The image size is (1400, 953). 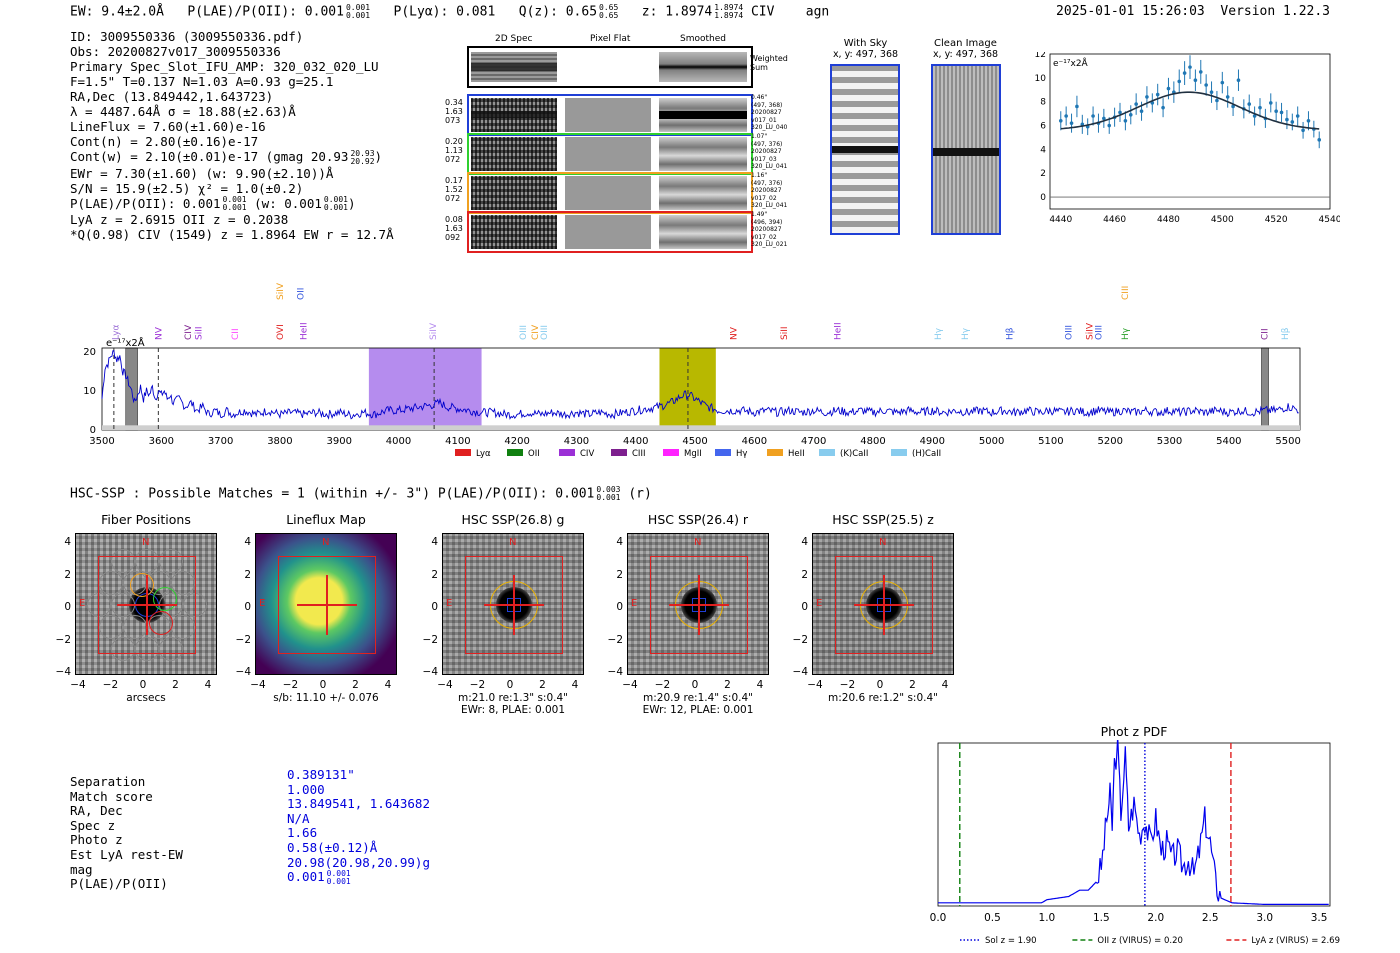 What do you see at coordinates (453, 198) in the screenshot?
I see `spec2d-left-value: 072` at bounding box center [453, 198].